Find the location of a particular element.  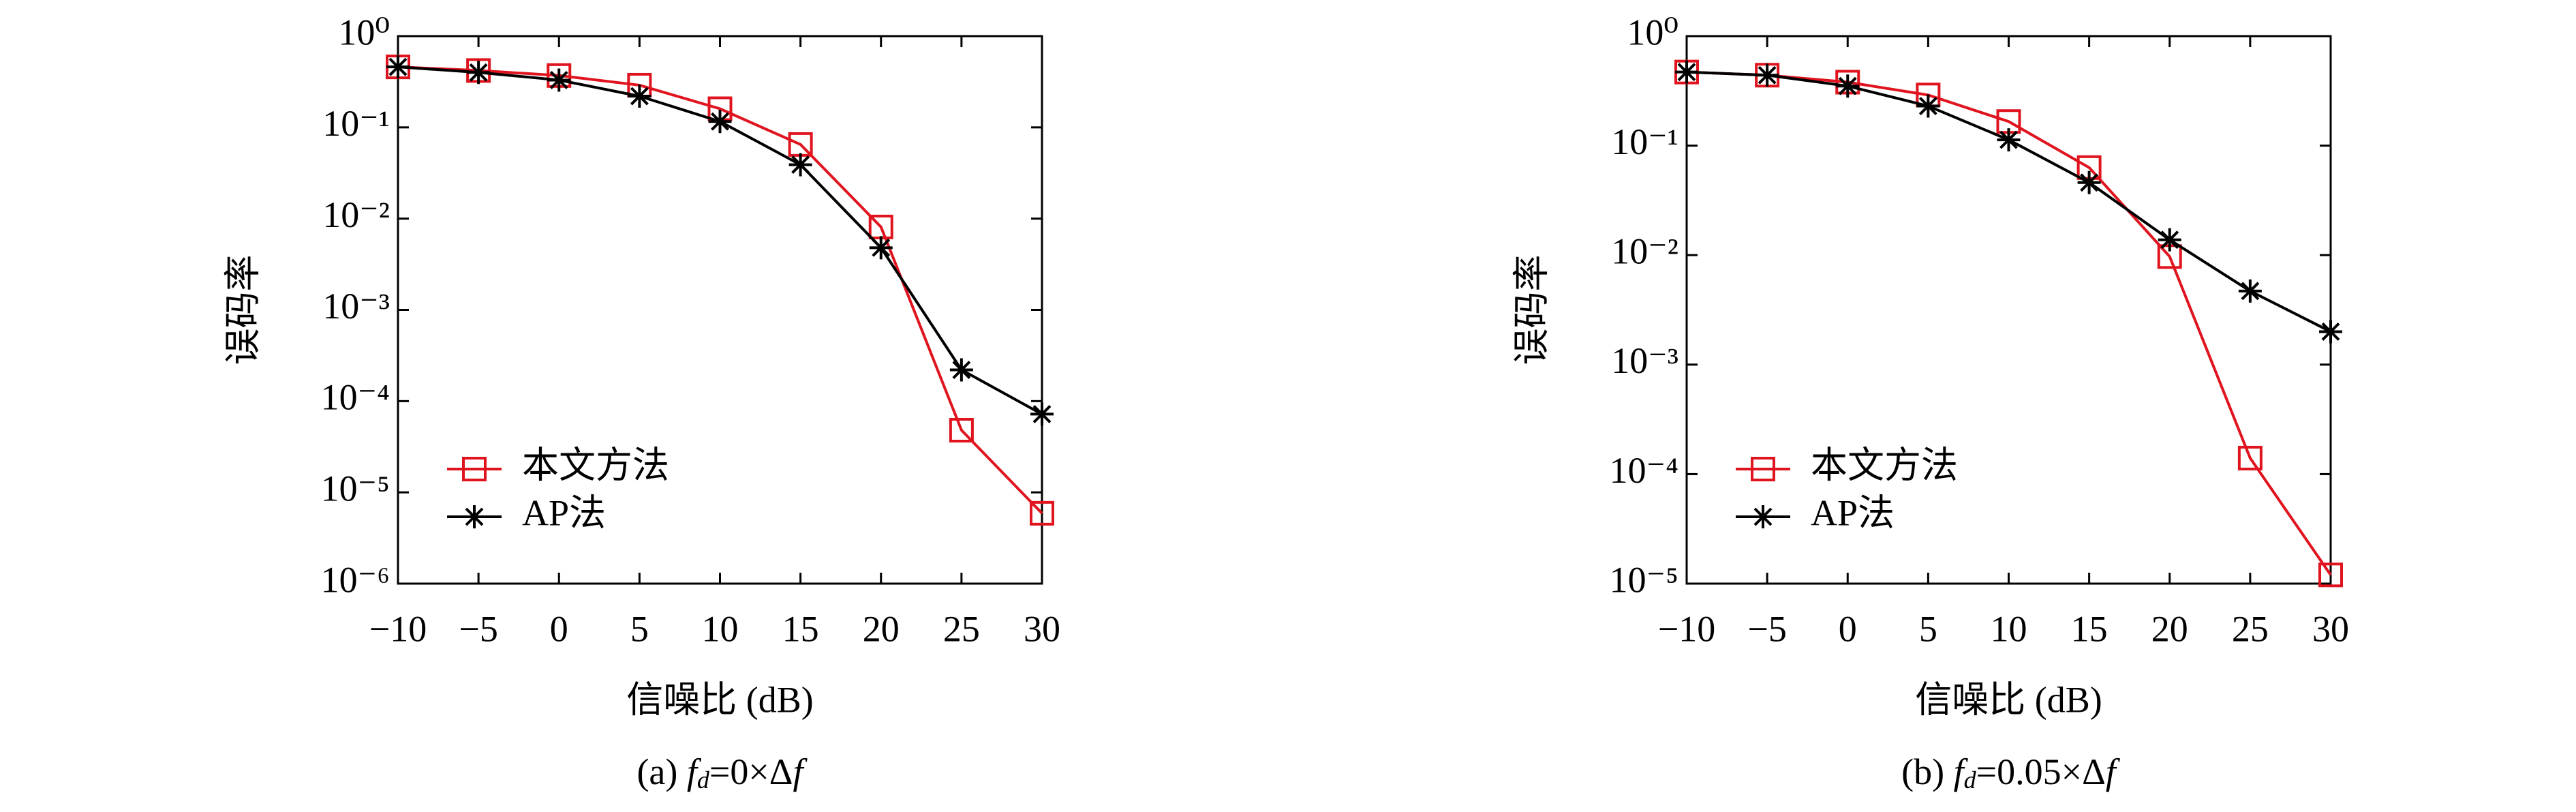

caption: (b) fd=0.05×Δf is located at coordinates (2011, 772).